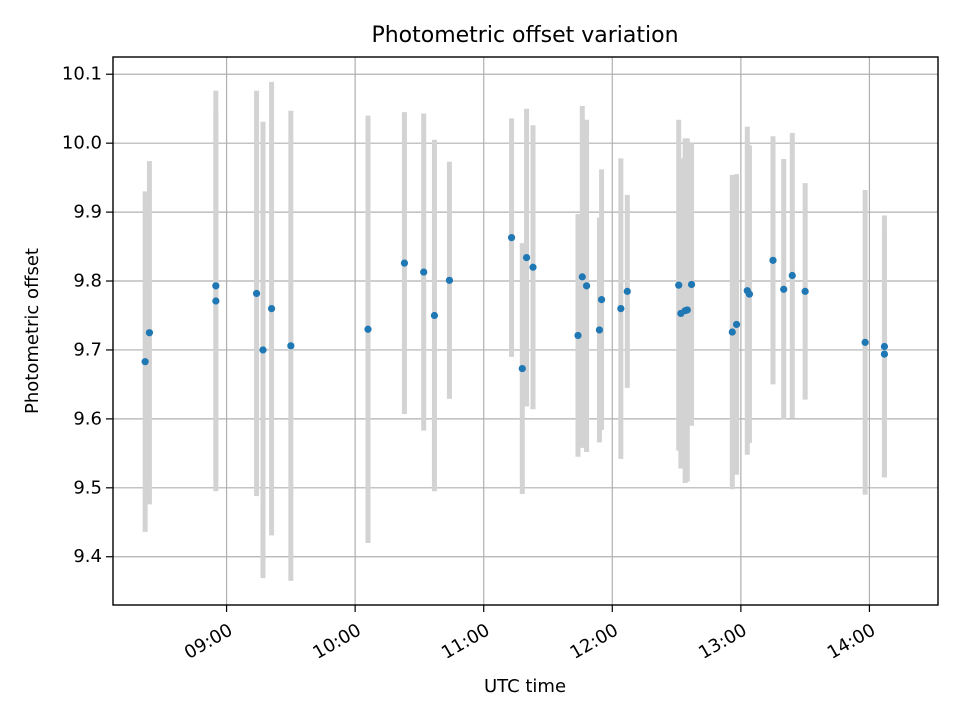  What do you see at coordinates (336, 642) in the screenshot?
I see `x-tick-label: 10:00` at bounding box center [336, 642].